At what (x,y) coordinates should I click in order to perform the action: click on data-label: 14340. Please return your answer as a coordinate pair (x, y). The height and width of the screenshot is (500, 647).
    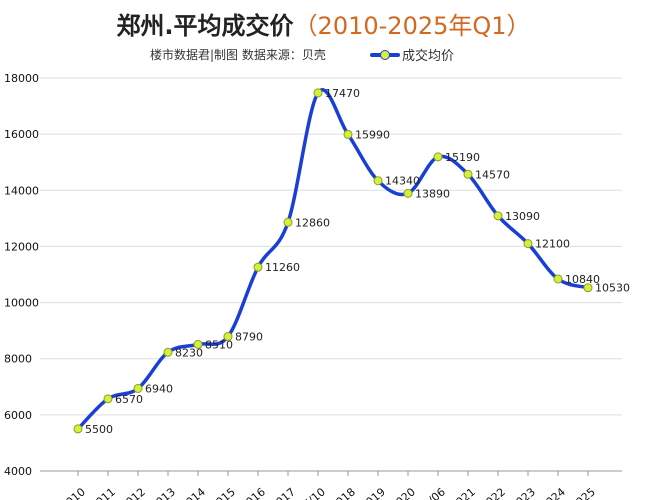
    Looking at the image, I should click on (402, 181).